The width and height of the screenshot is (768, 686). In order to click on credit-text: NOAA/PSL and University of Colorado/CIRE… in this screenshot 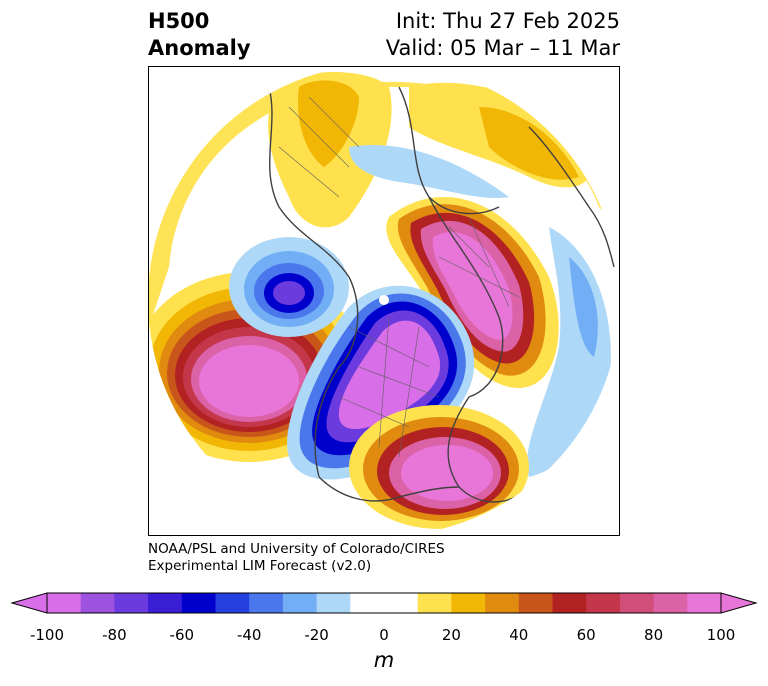, I will do `click(296, 558)`.